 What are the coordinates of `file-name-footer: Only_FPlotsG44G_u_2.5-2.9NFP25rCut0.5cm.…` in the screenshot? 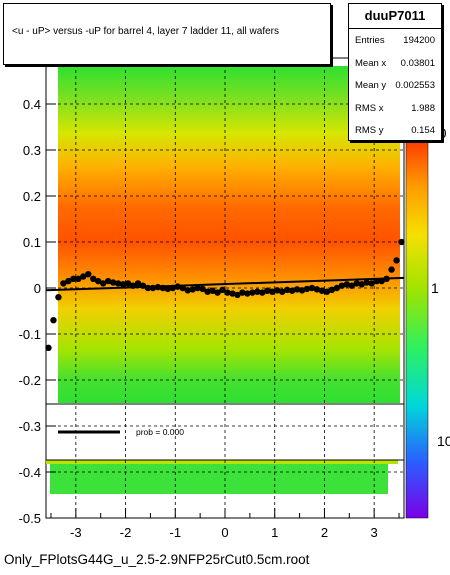 It's located at (157, 559).